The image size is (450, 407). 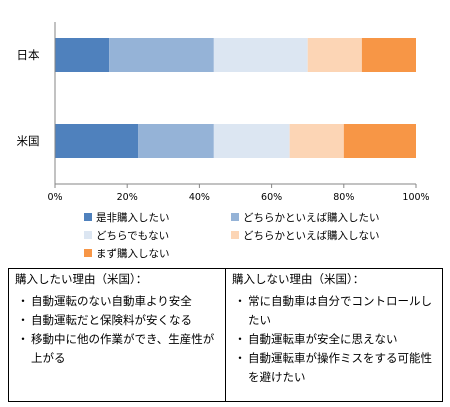 I want to click on category-label: 米国, so click(x=28, y=141).